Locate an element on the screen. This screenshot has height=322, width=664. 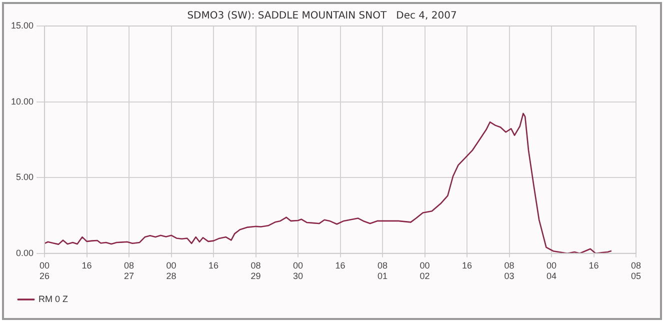
x-tick-label: 08 27 is located at coordinates (129, 271).